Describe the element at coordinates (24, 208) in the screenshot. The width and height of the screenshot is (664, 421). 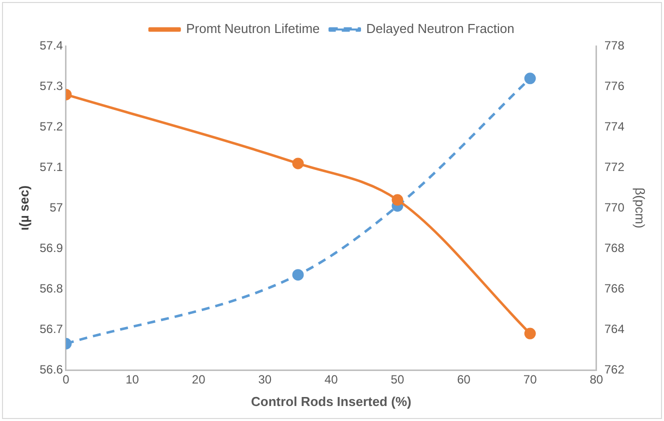
I see `y-axis-title: ι(µ sec)` at that location.